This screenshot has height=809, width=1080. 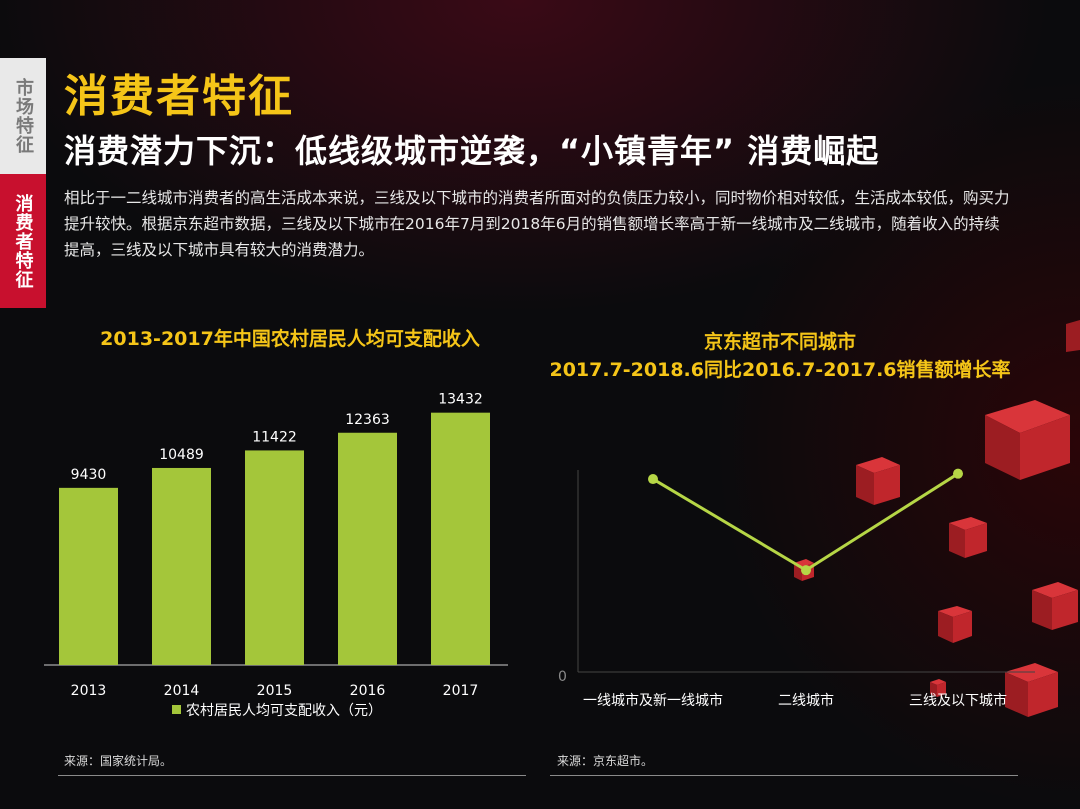 I want to click on tab-market-label: 市场特征, so click(x=23, y=116).